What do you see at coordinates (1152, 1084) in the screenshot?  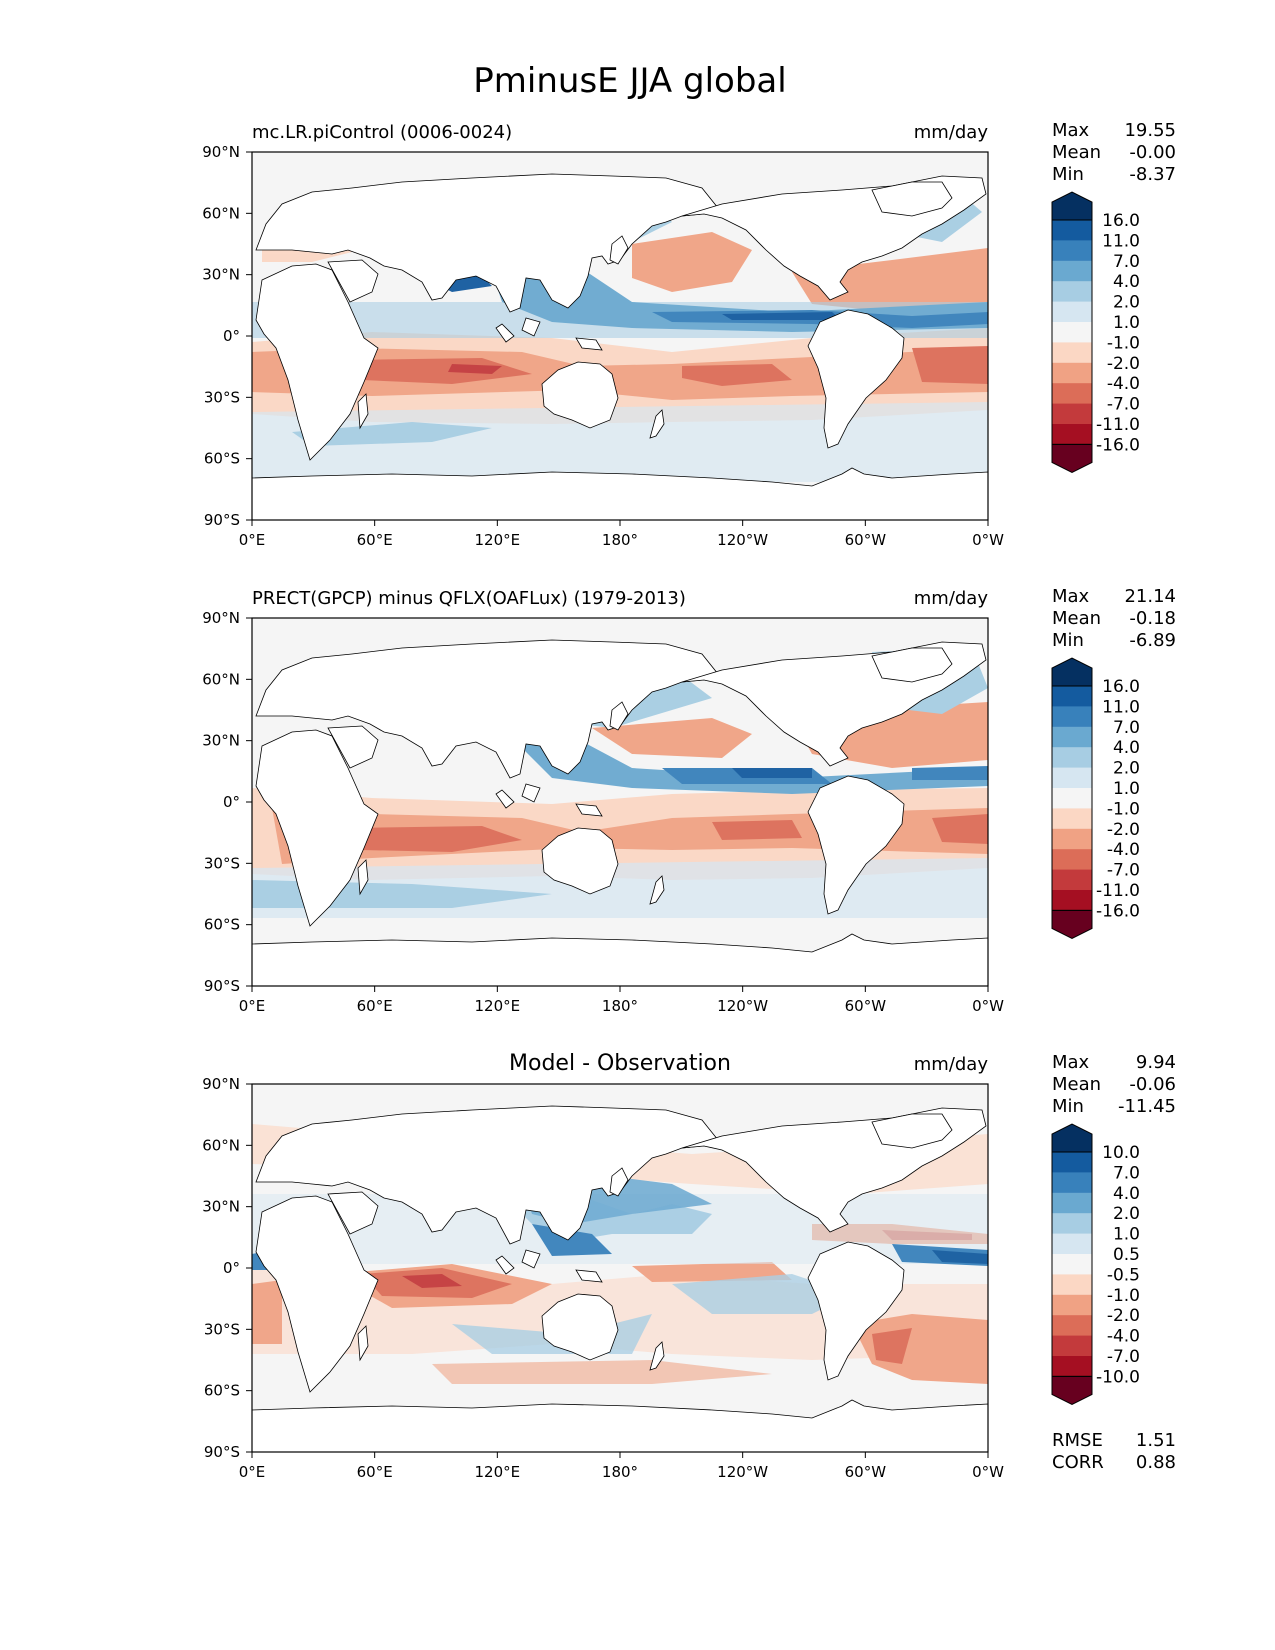 I see `stat-mean-value: -0.06` at bounding box center [1152, 1084].